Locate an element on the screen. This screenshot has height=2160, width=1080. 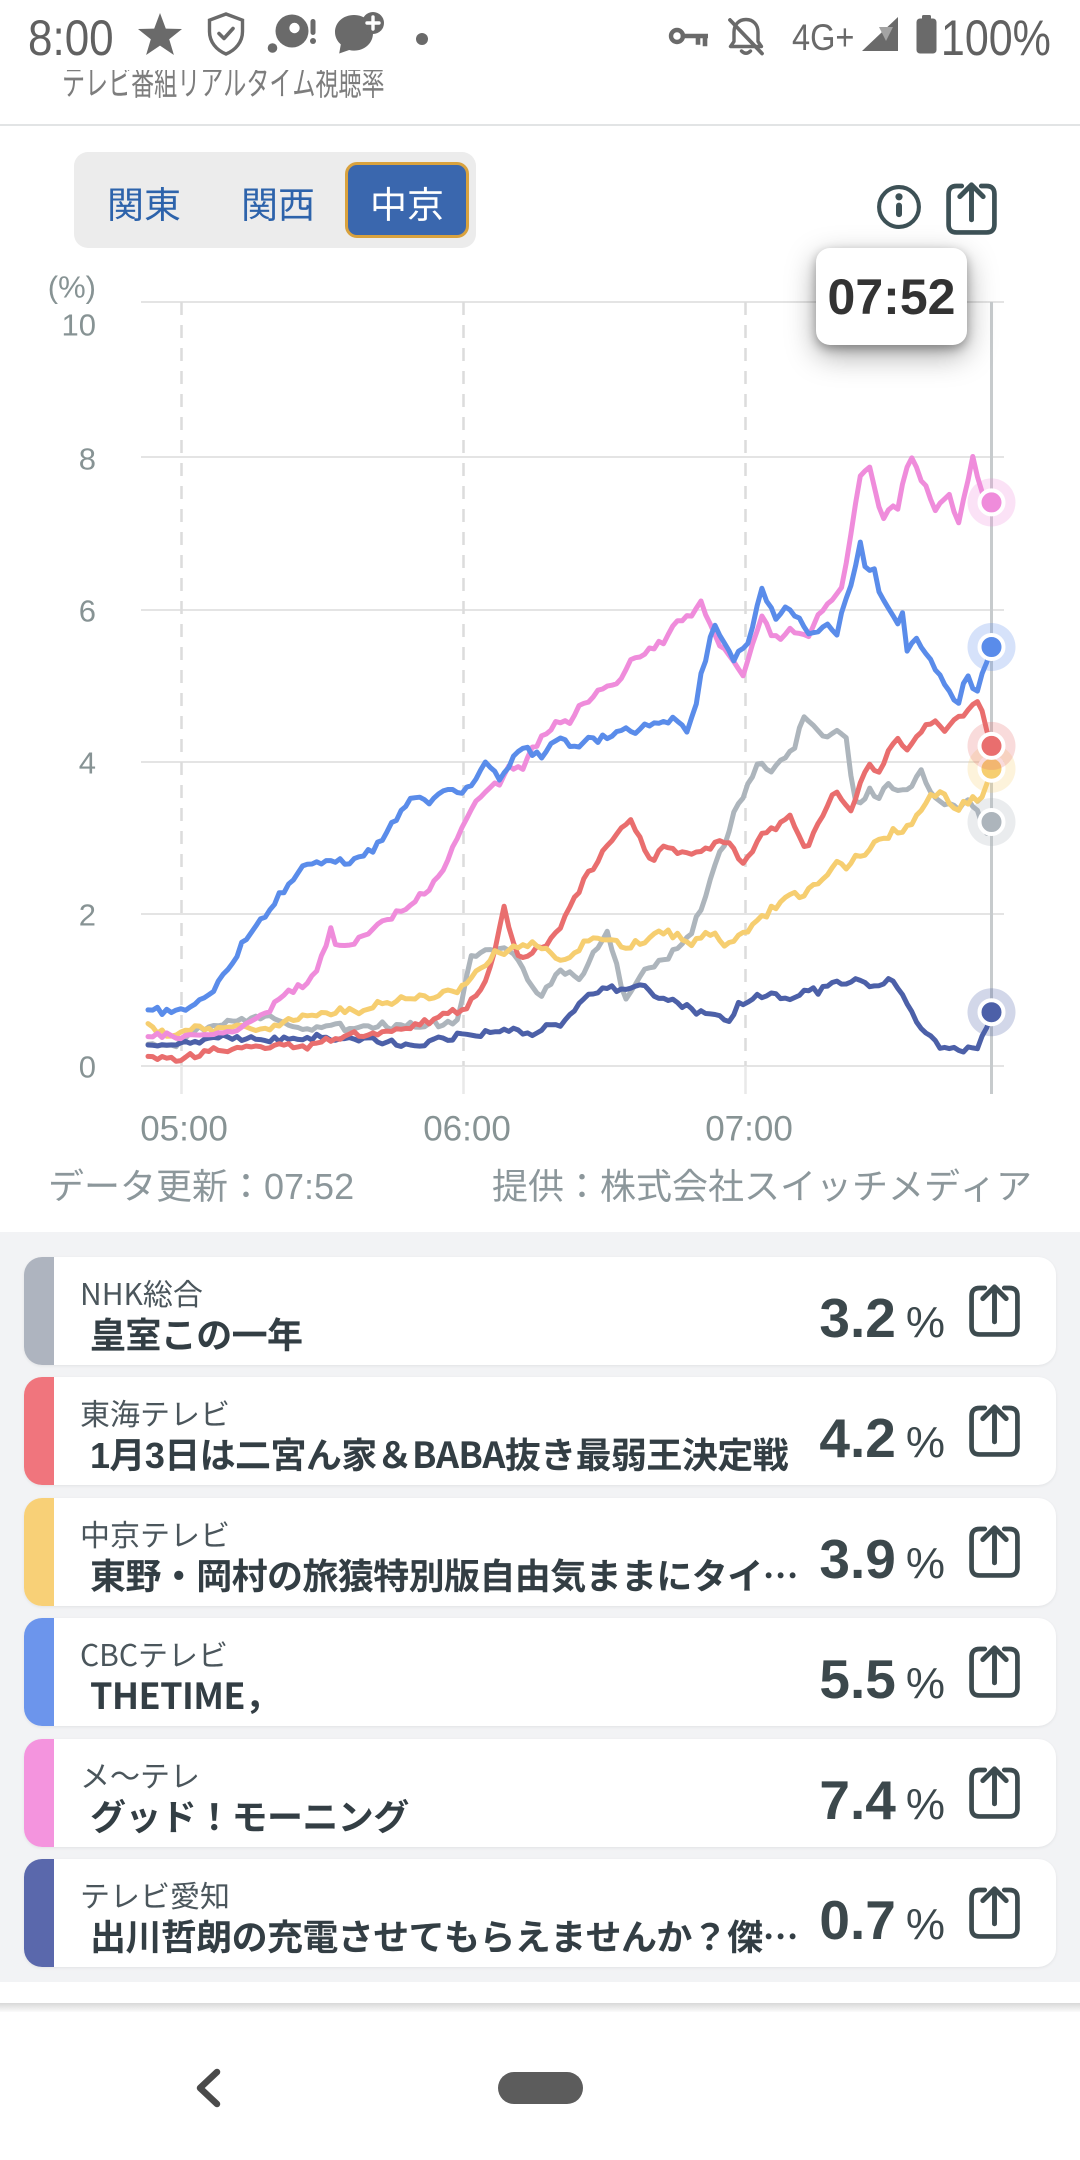
svg-text: 4 is located at coordinates (87, 763).